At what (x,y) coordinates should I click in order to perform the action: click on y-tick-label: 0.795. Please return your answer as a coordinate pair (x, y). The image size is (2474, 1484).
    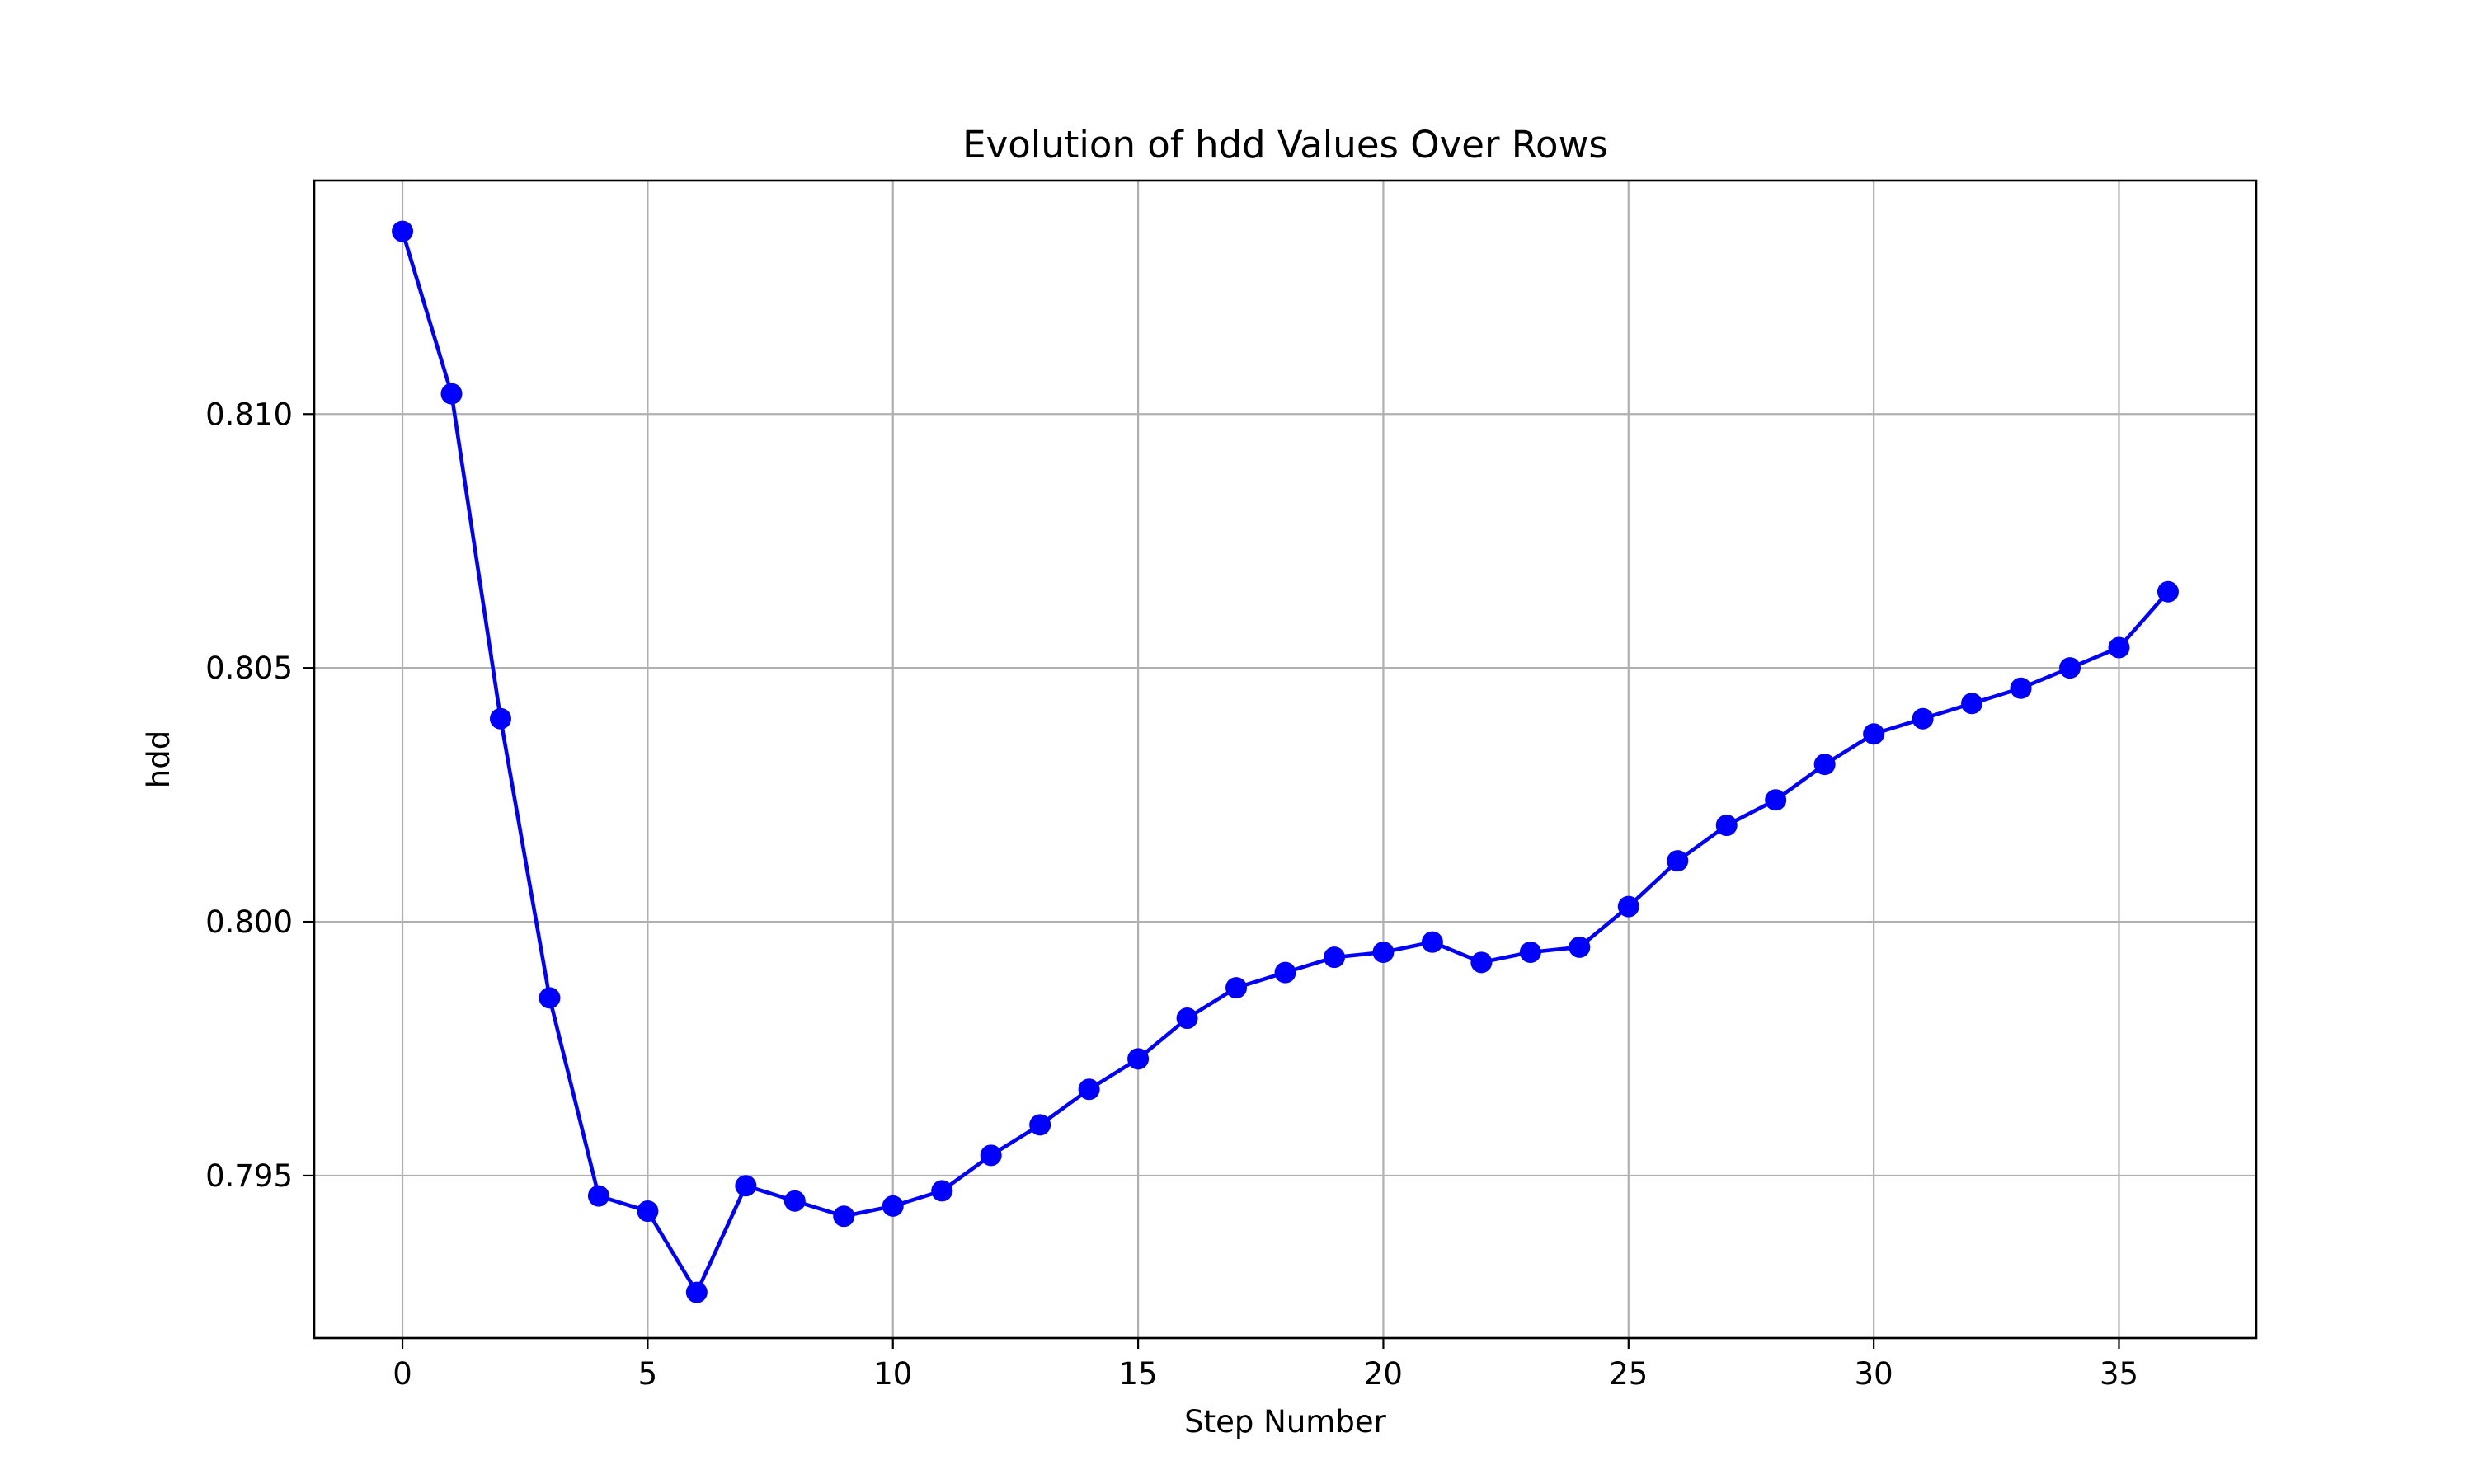
    Looking at the image, I should click on (249, 1176).